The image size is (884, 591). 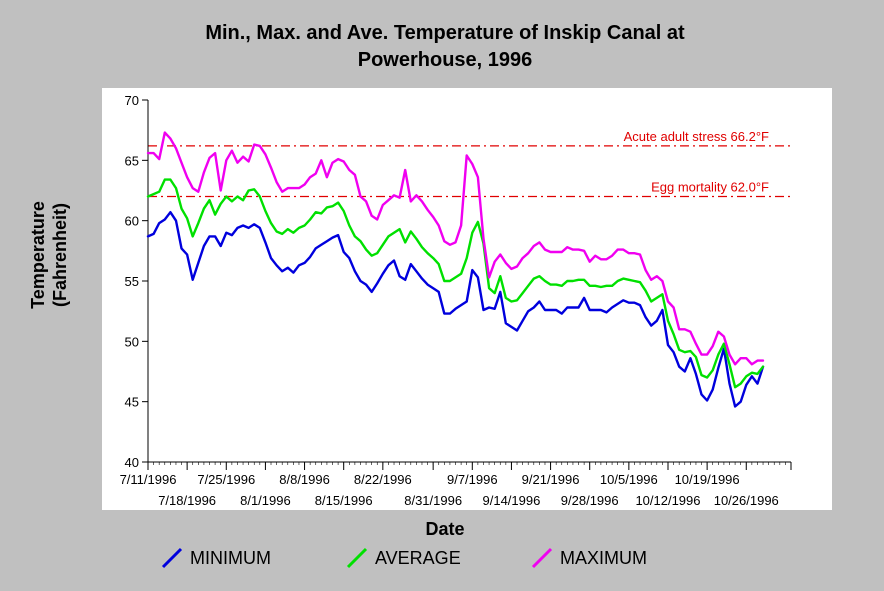 I want to click on legend-swatch-maximum, so click(x=542, y=558).